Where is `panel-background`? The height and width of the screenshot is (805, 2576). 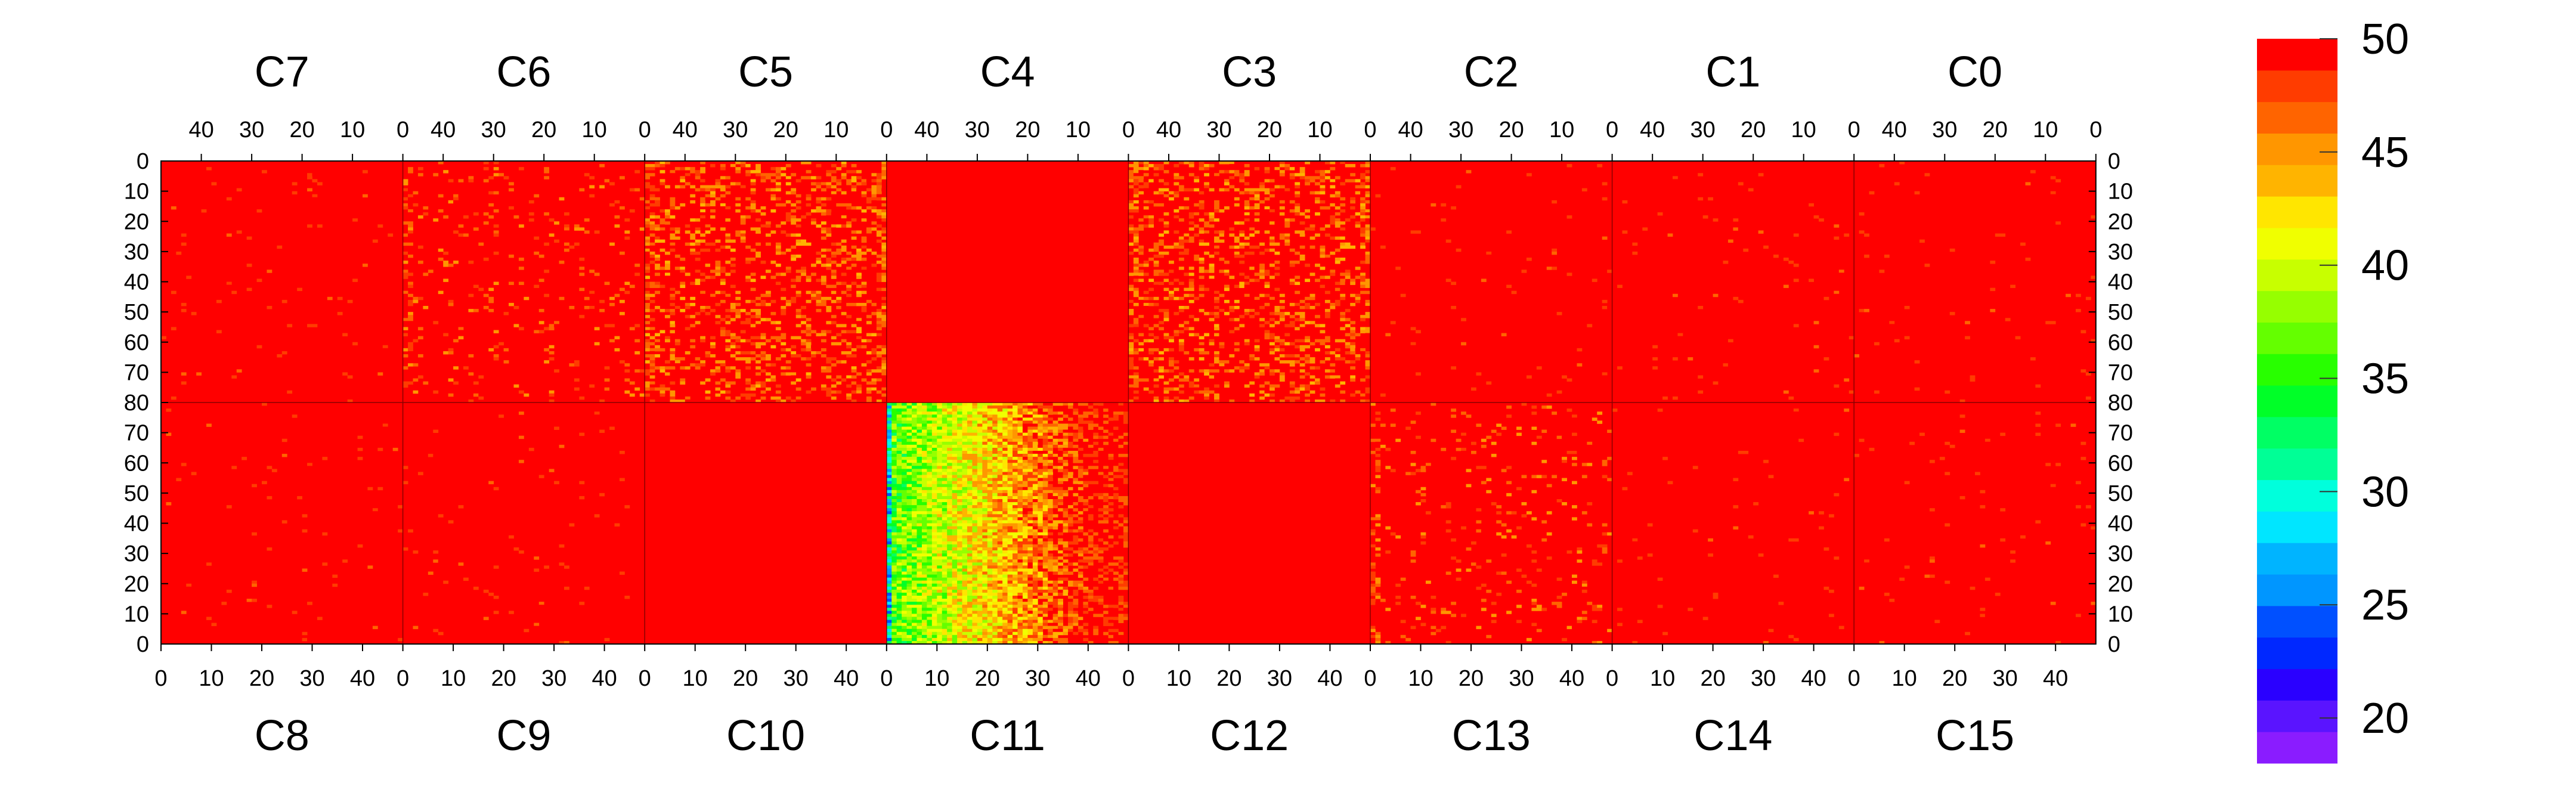
panel-background is located at coordinates (766, 523).